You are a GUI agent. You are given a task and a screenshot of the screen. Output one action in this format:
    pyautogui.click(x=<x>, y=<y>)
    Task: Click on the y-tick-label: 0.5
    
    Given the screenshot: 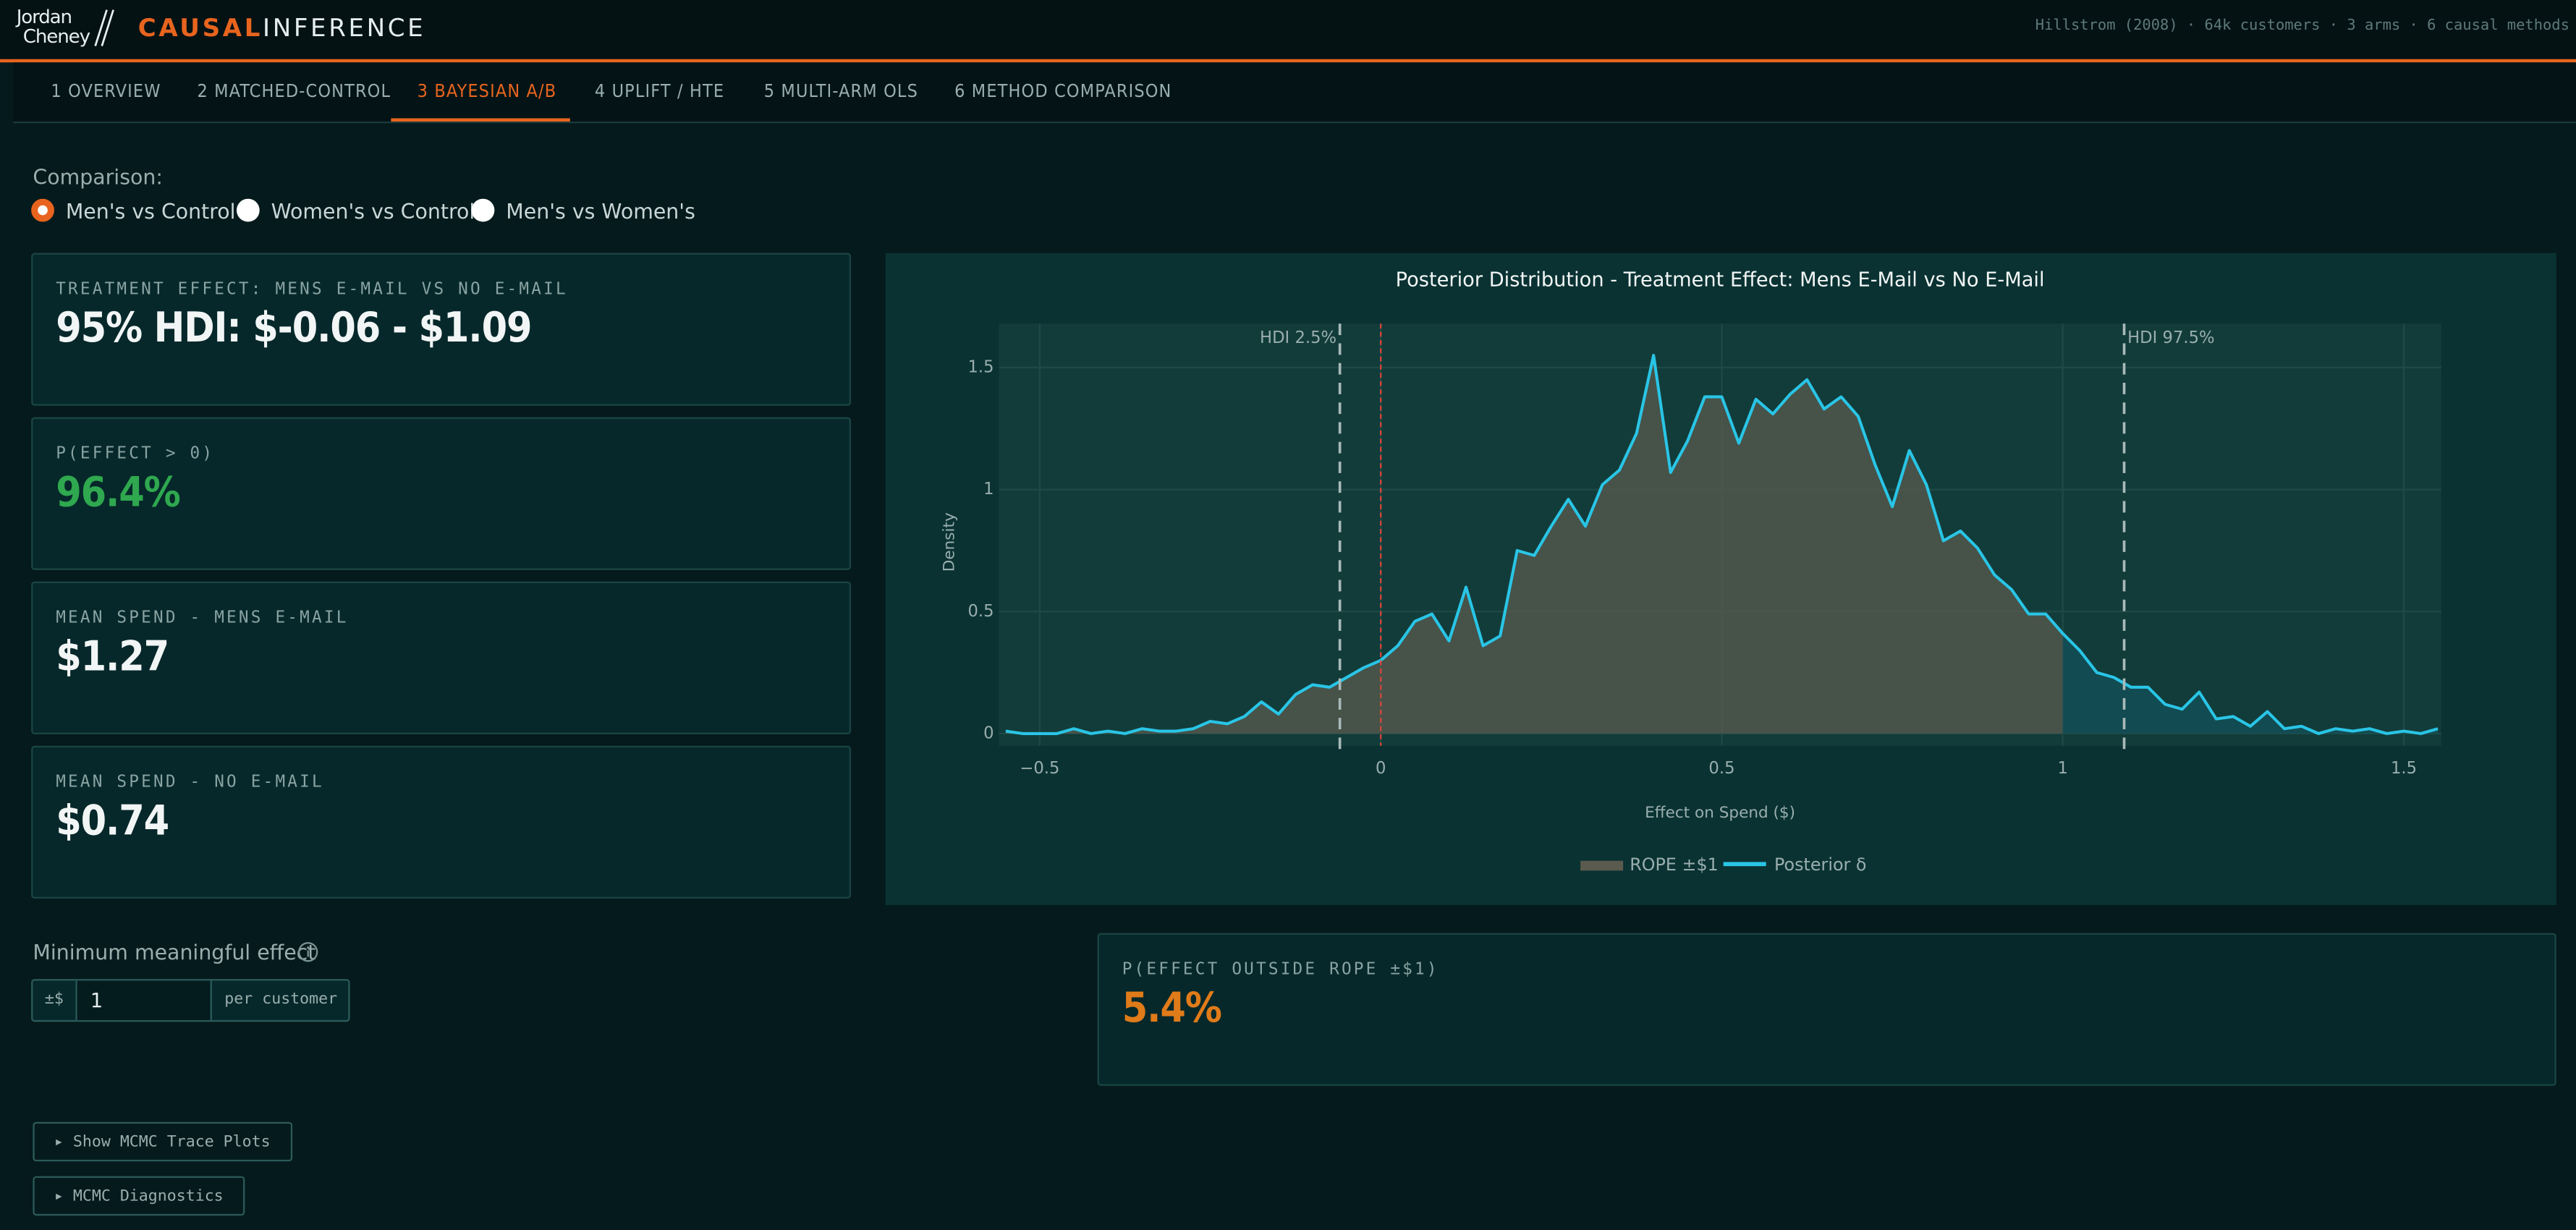 What is the action you would take?
    pyautogui.click(x=981, y=611)
    